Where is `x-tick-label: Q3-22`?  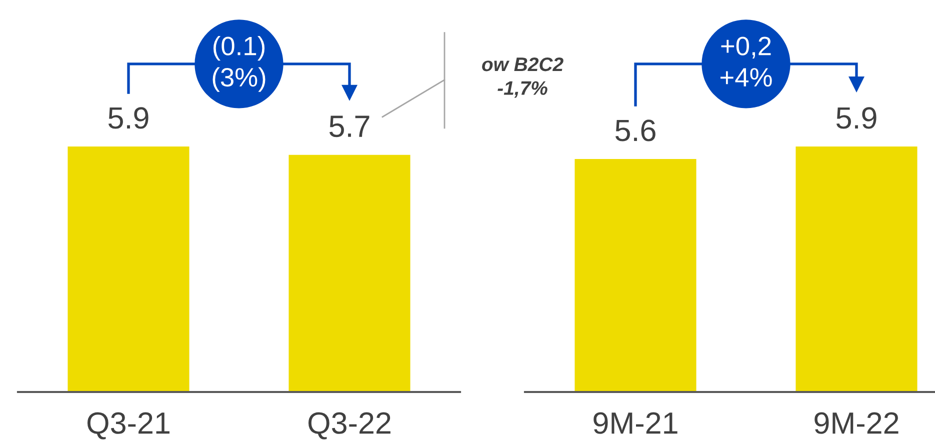 x-tick-label: Q3-22 is located at coordinates (349, 426).